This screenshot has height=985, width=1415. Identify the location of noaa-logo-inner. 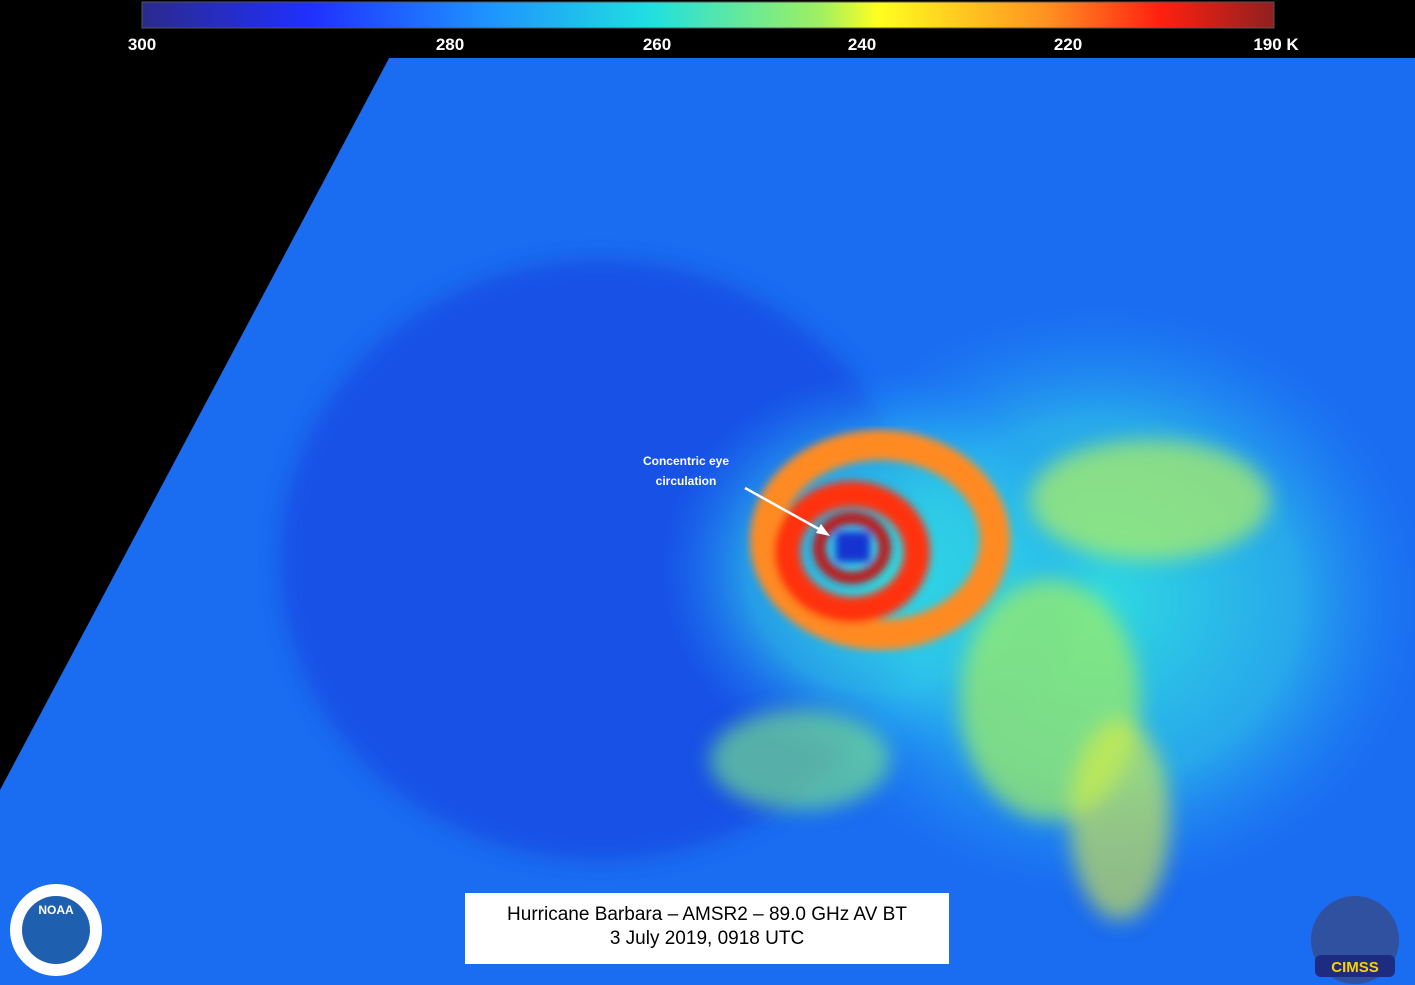
(56, 930).